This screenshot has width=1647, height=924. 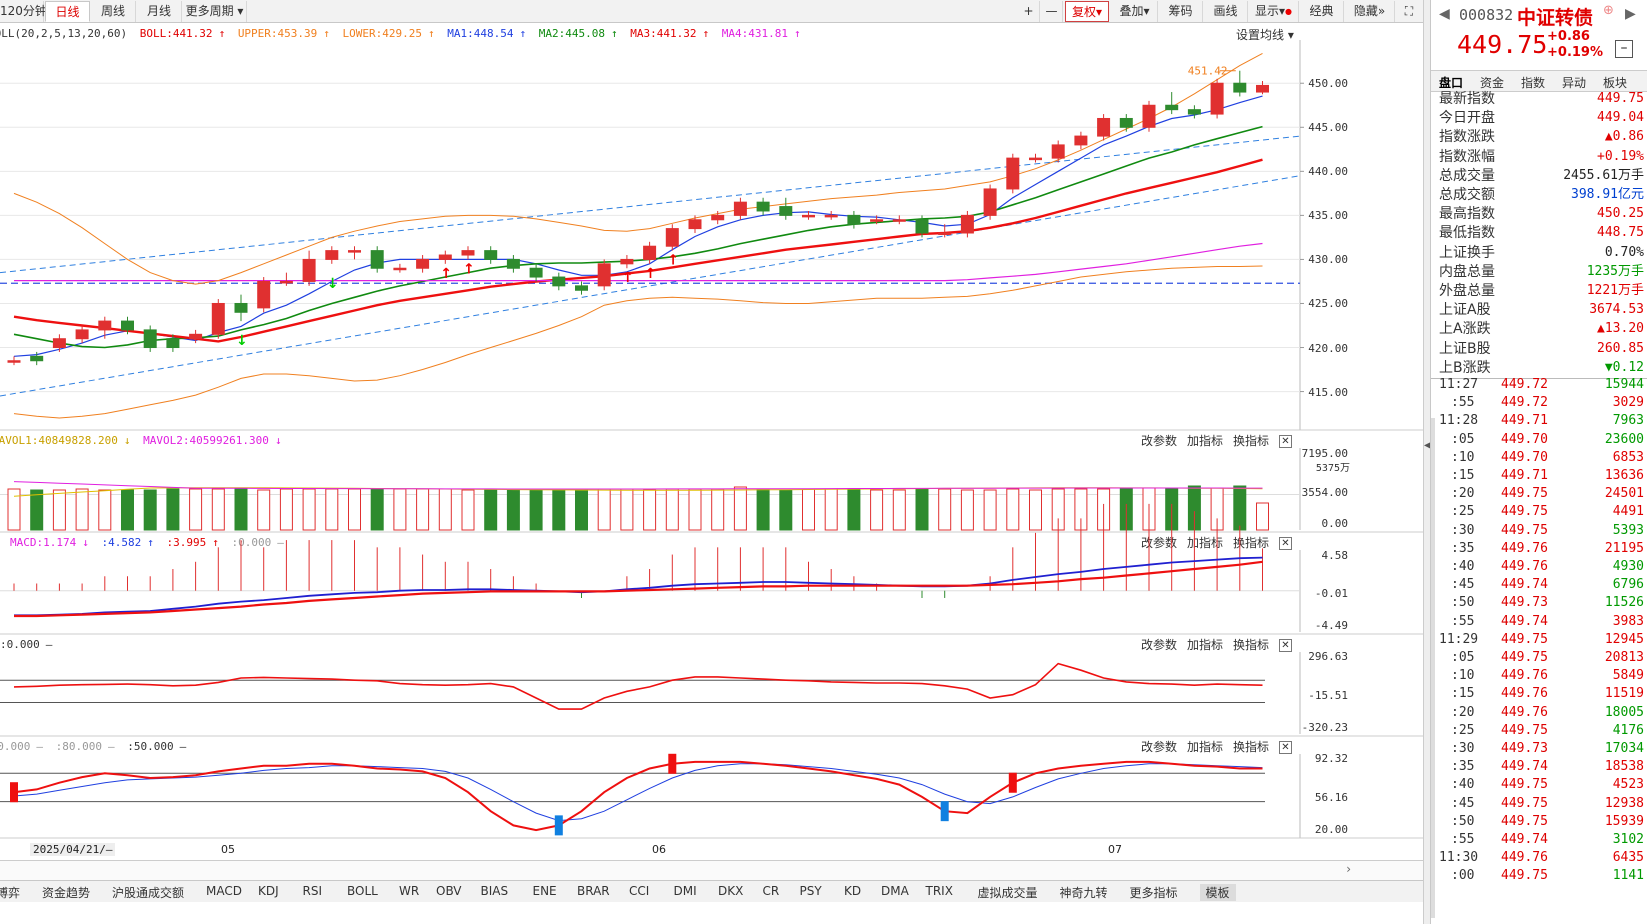 What do you see at coordinates (685, 891) in the screenshot?
I see `indicator-tab: DMI` at bounding box center [685, 891].